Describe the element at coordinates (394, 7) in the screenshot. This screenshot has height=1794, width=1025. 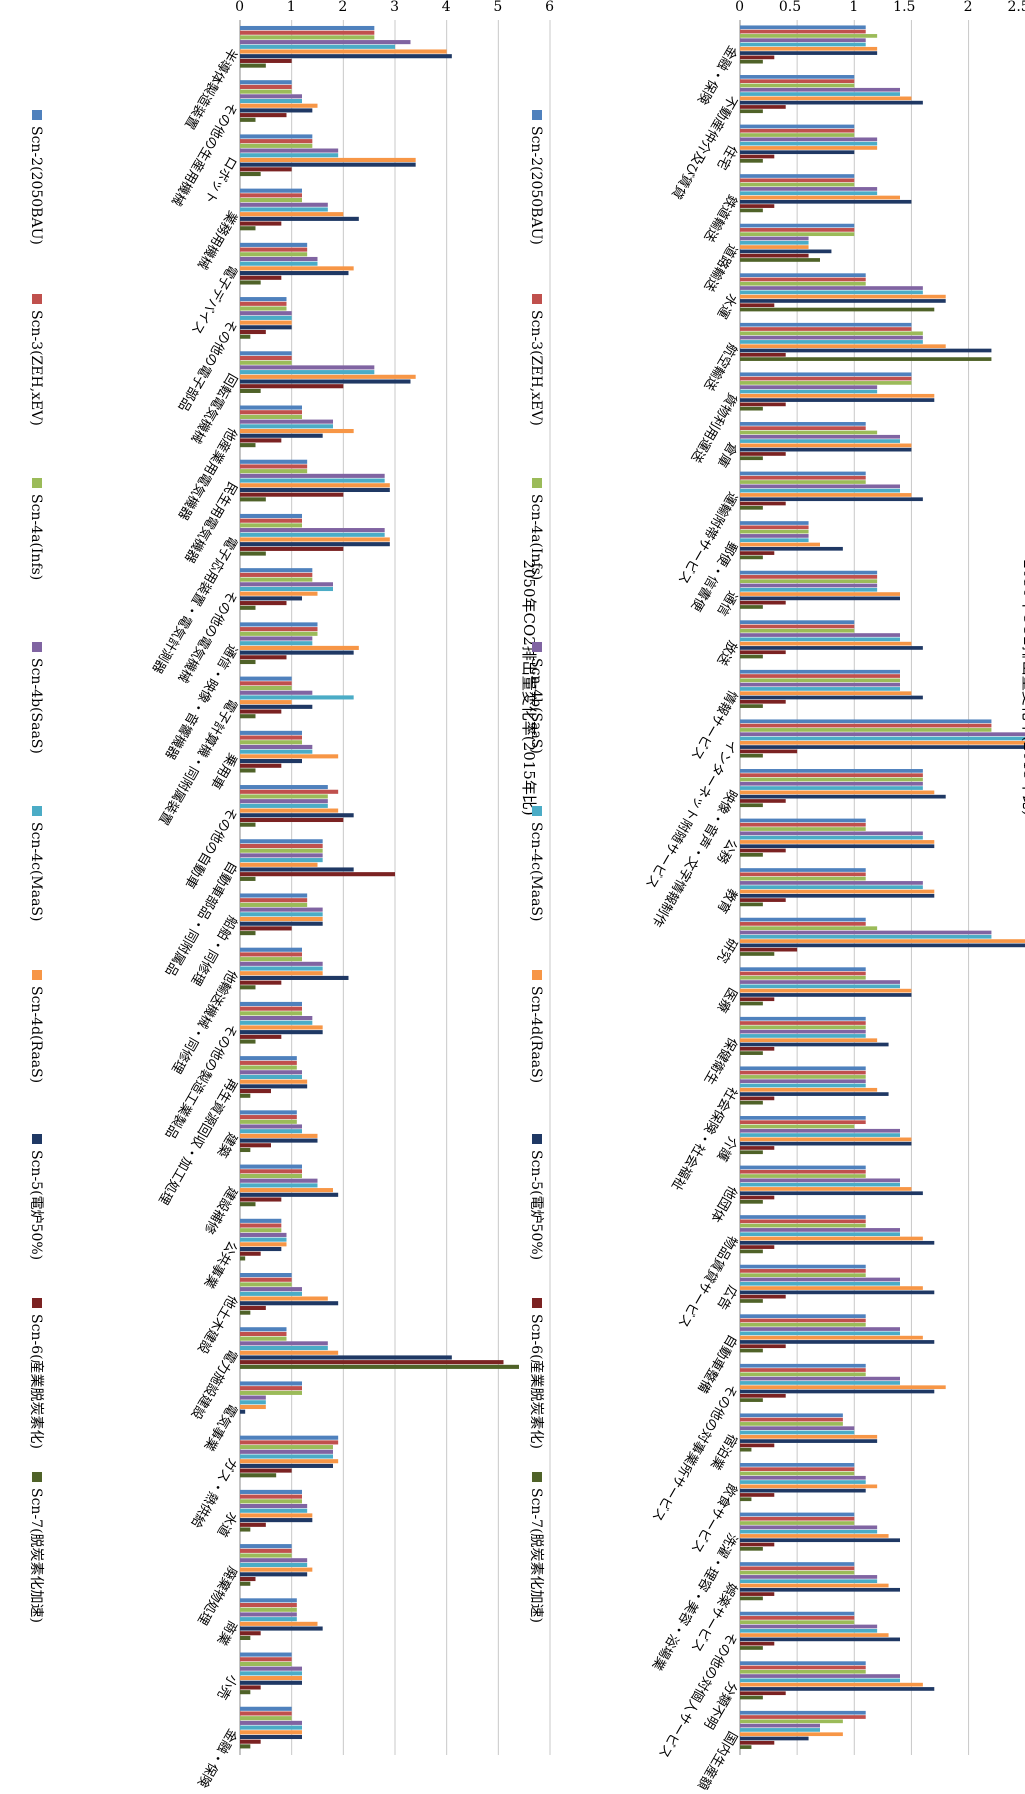
I see `y-tick-label: 3` at that location.